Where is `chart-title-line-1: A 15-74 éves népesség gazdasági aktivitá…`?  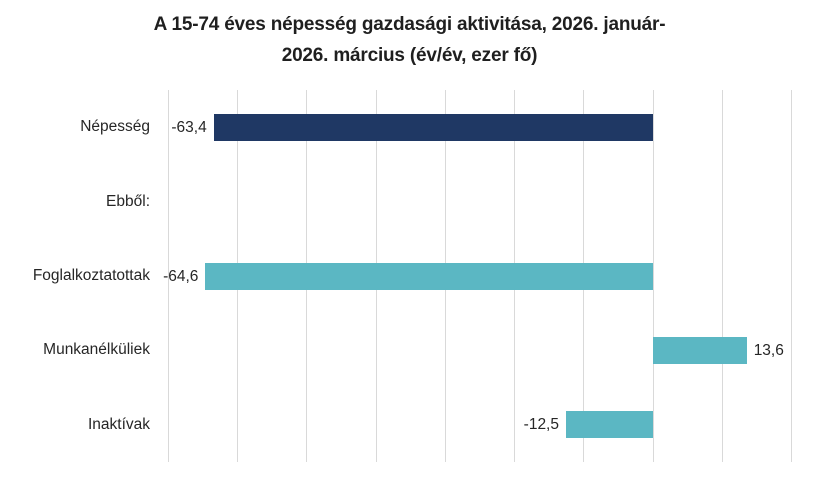
chart-title-line-1: A 15-74 éves népesség gazdasági aktivitá… is located at coordinates (409, 24).